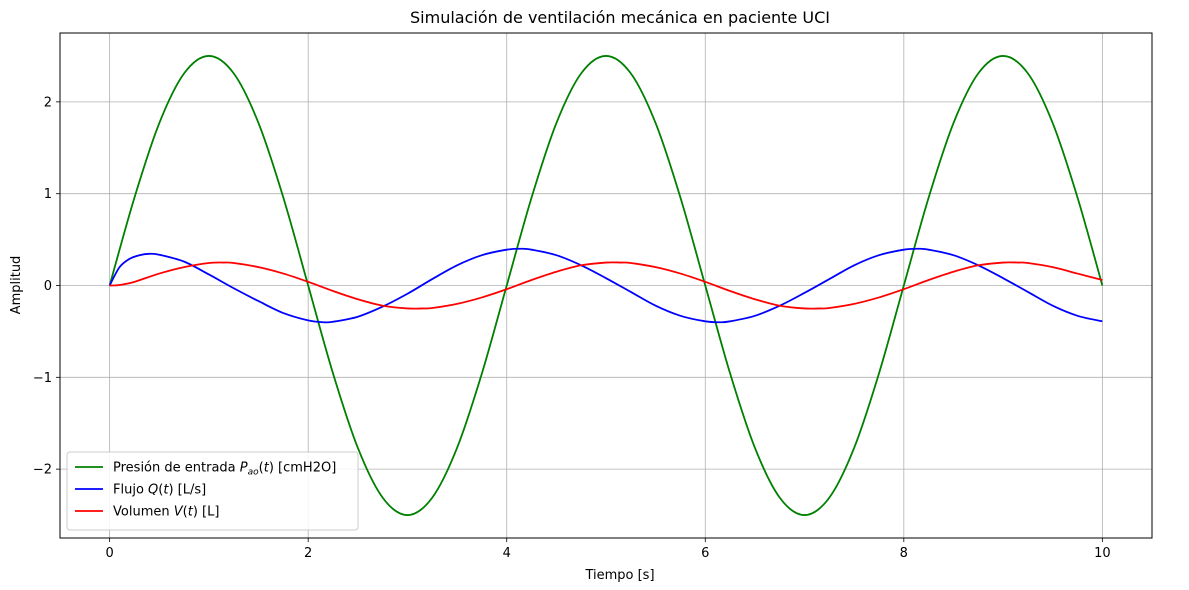  I want to click on x-tick-label: 0, so click(109, 553).